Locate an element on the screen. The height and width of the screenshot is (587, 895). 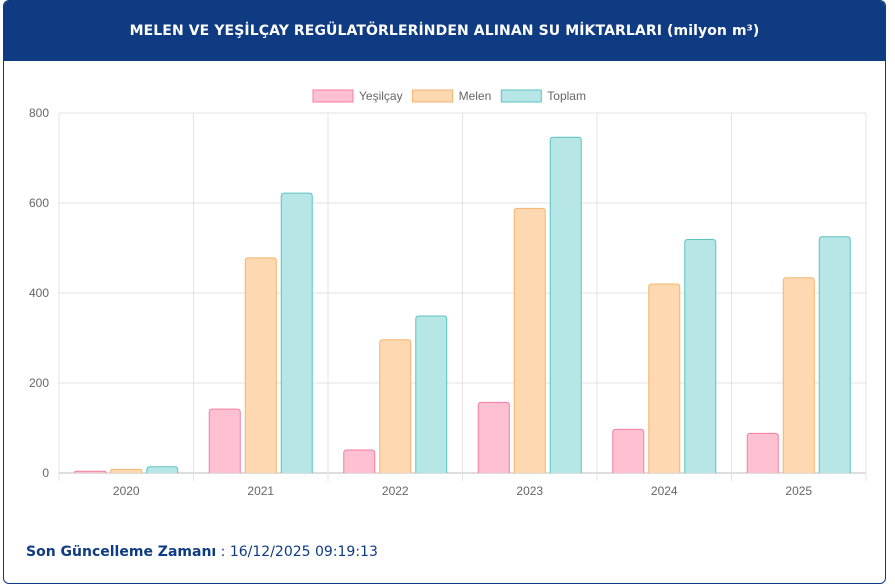
y-tick-label: 400 is located at coordinates (39, 293).